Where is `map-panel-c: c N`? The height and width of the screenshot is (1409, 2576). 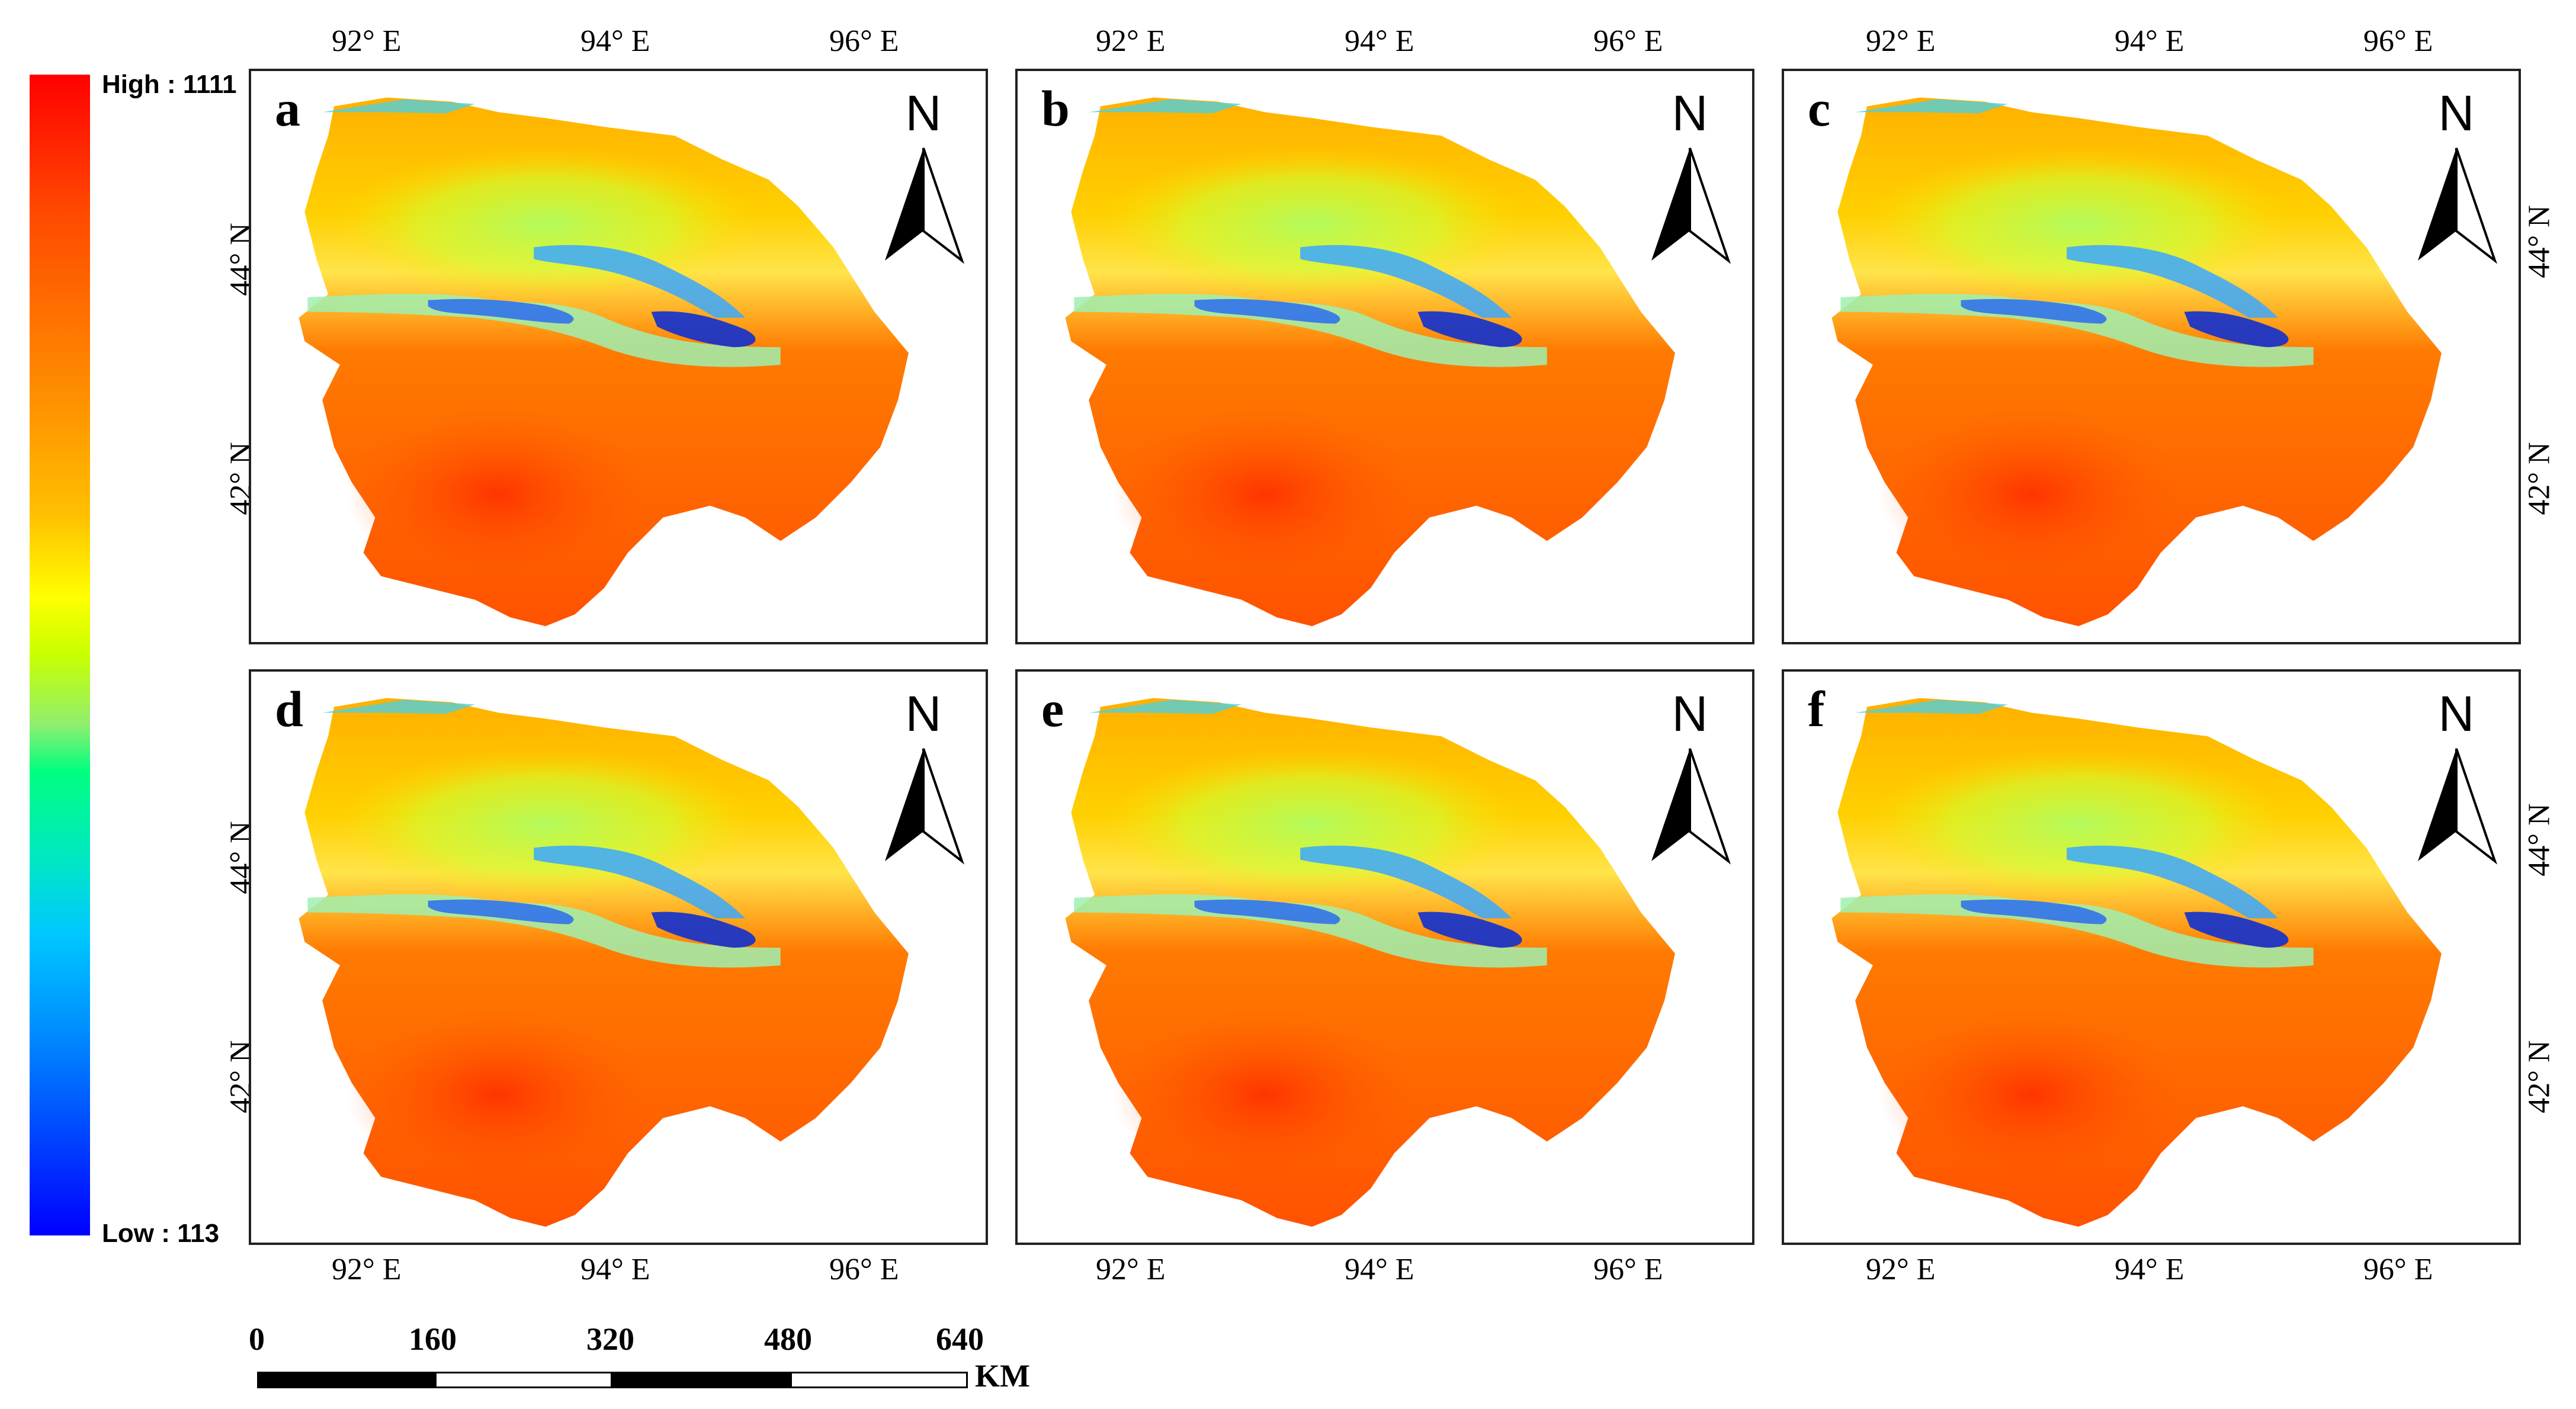
map-panel-c: c N is located at coordinates (2151, 356).